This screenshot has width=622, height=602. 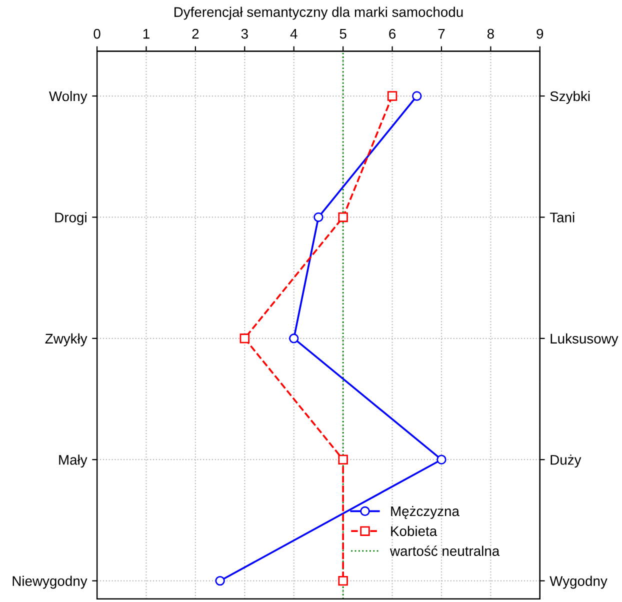 What do you see at coordinates (392, 33) in the screenshot?
I see `x-tick-label: 6` at bounding box center [392, 33].